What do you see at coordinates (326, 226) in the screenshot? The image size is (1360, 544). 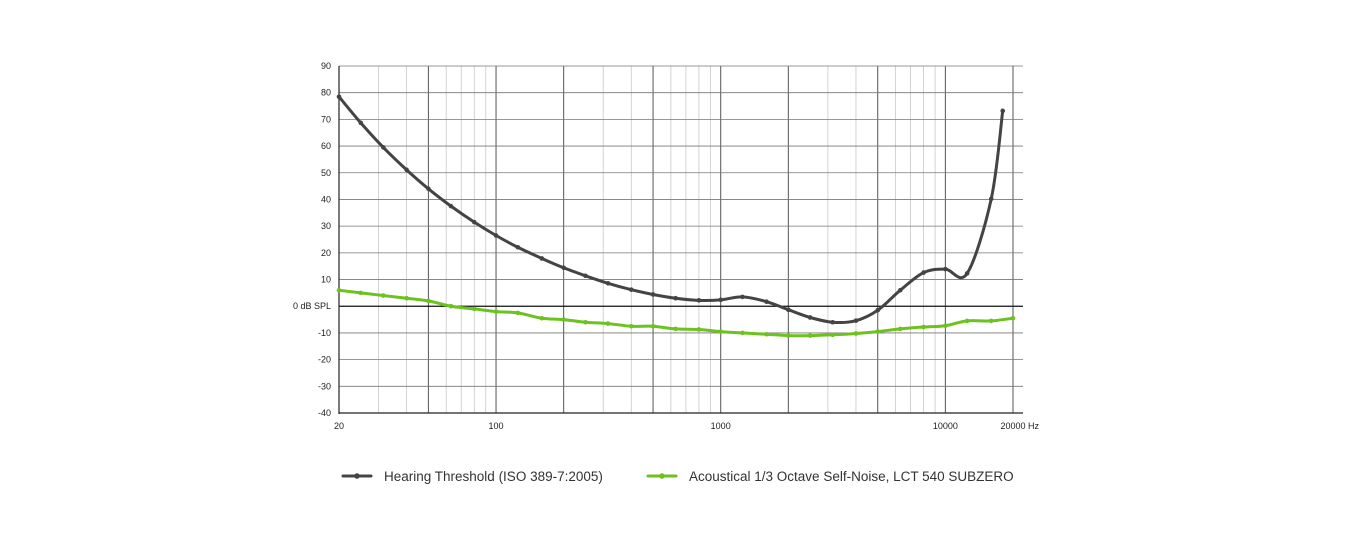 I see `y-tick-label: 30` at bounding box center [326, 226].